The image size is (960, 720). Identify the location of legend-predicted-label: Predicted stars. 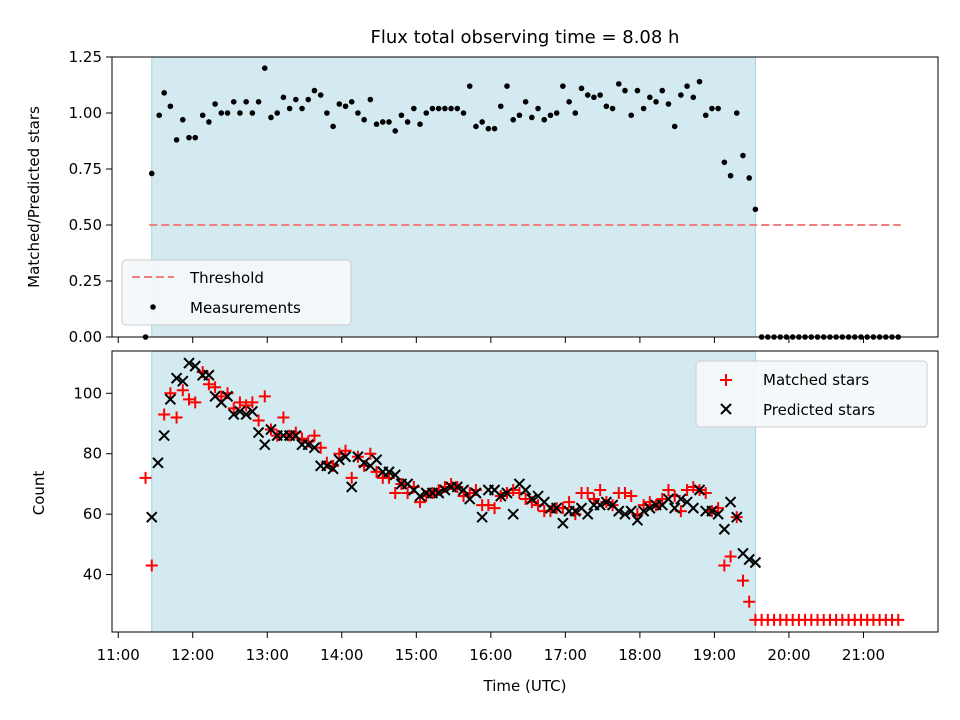
(819, 410).